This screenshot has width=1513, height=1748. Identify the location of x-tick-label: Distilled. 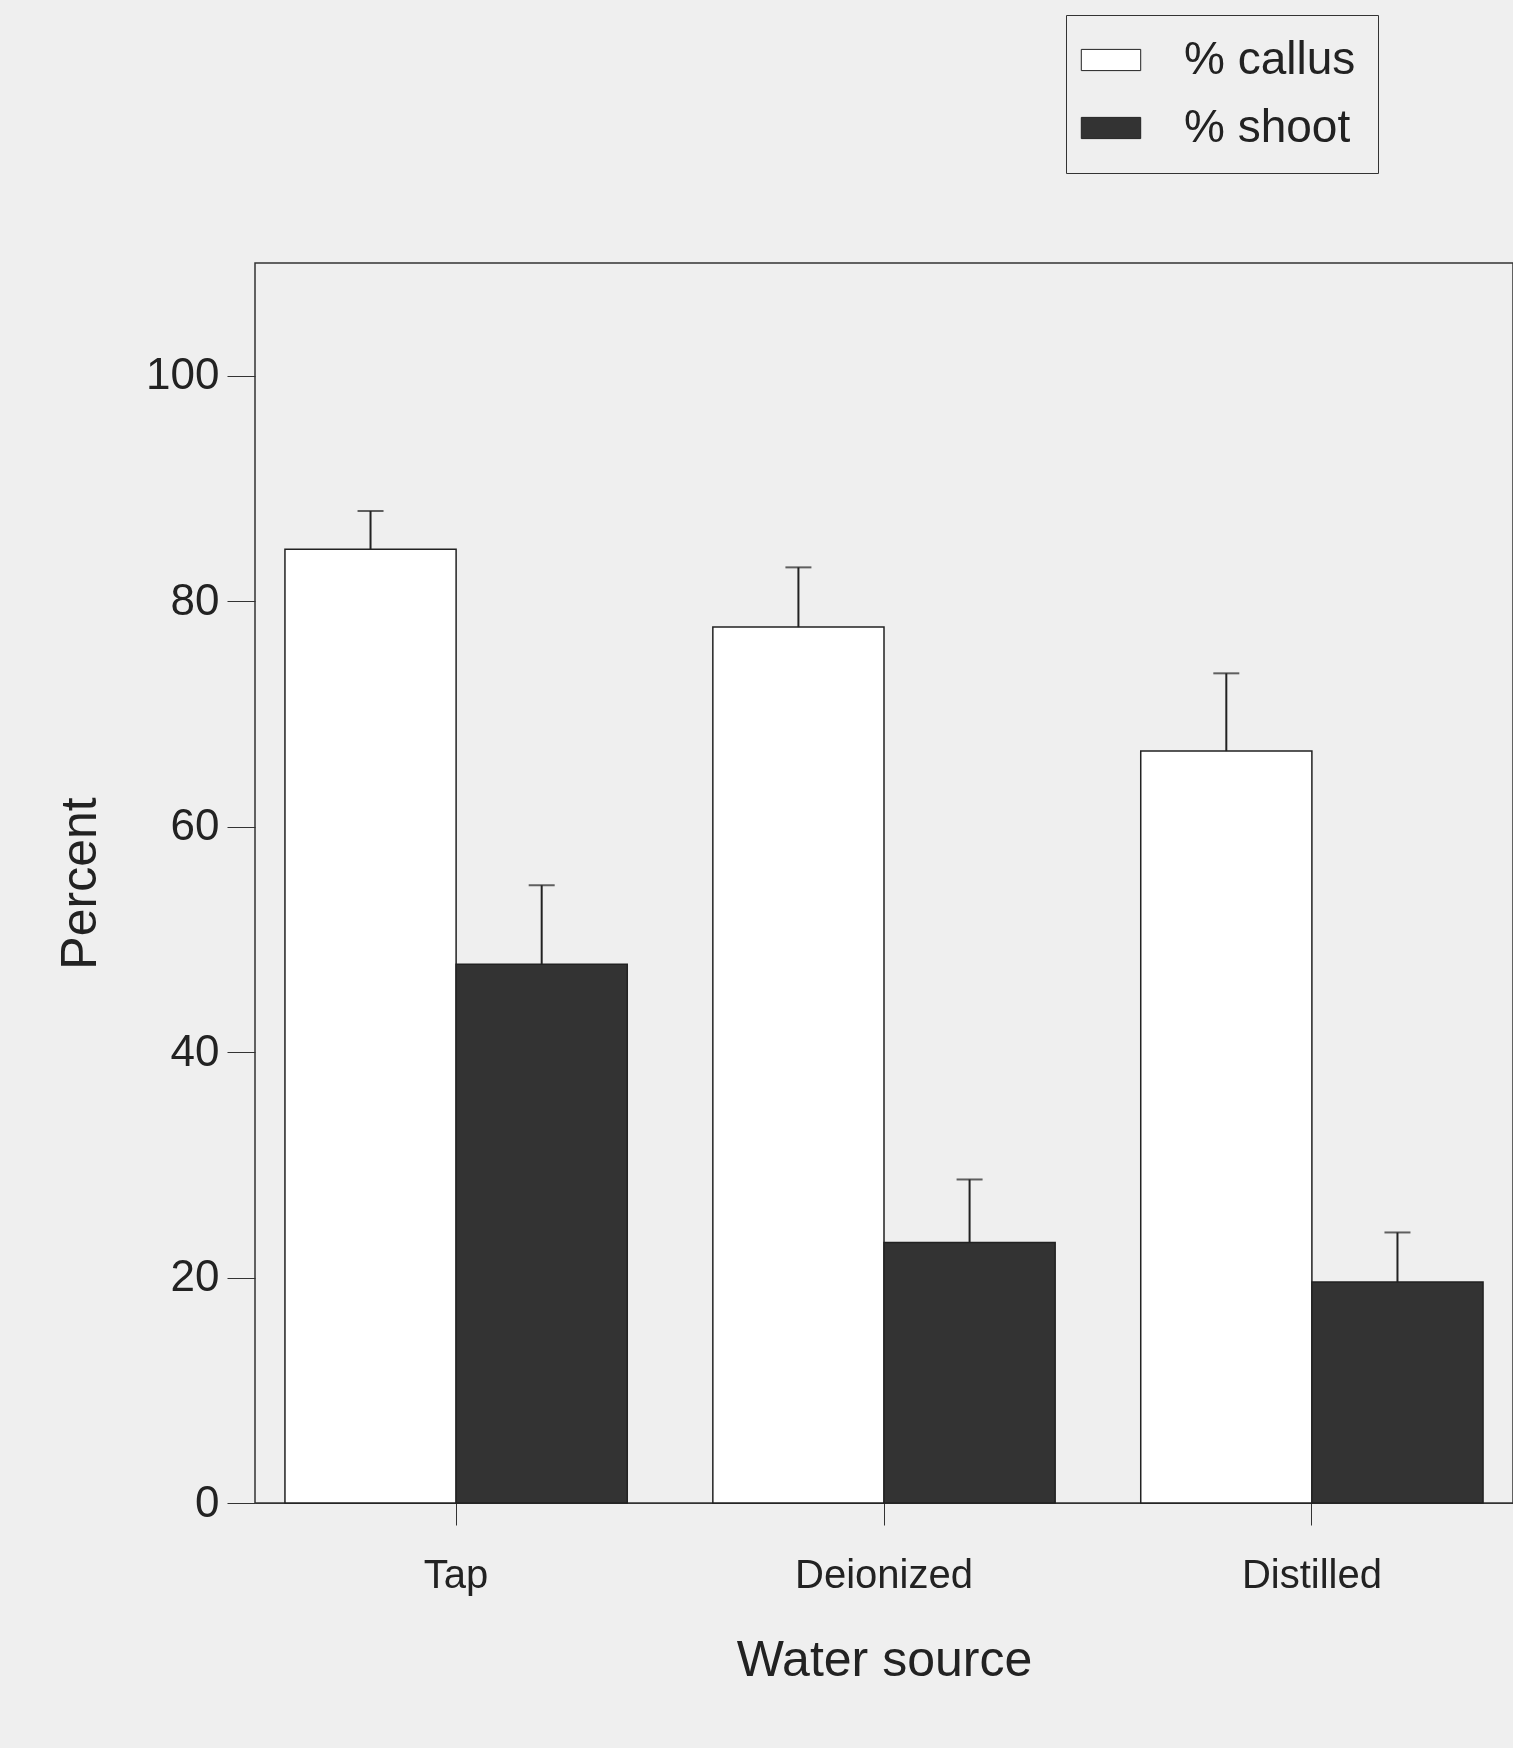
(1311, 1573).